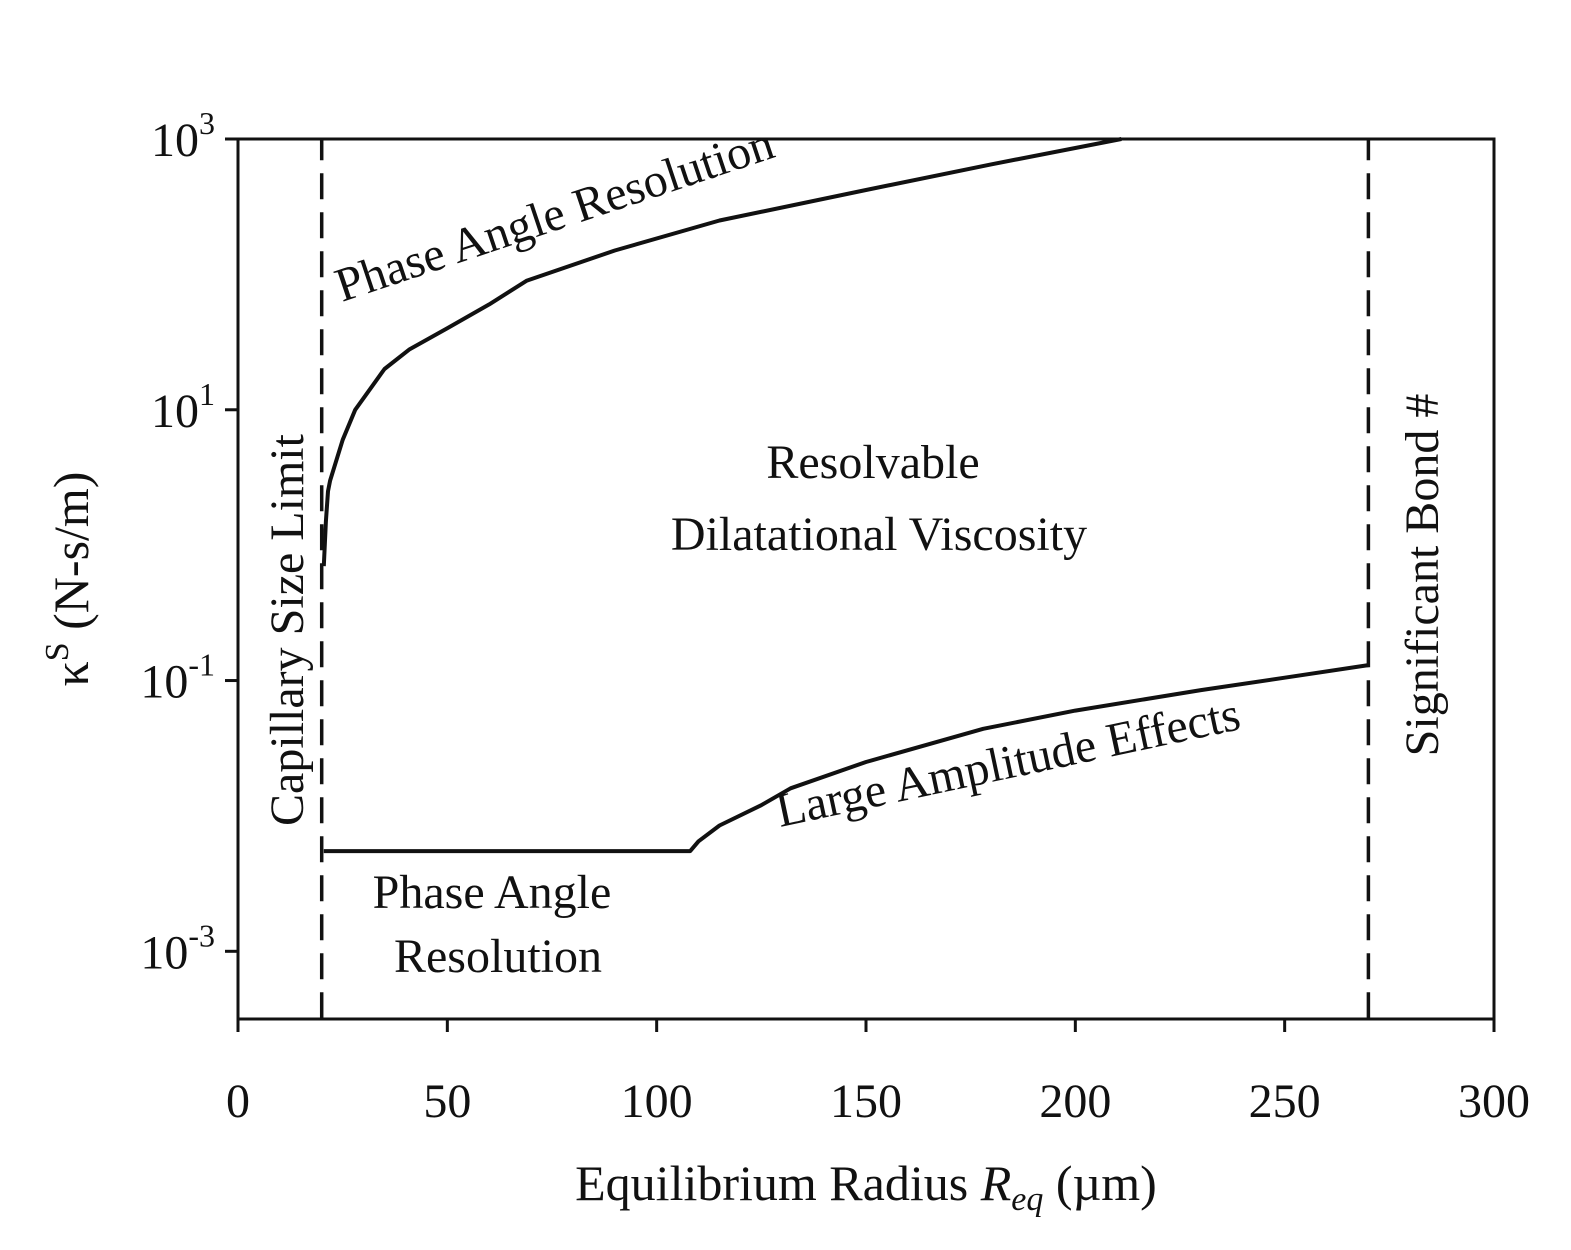  I want to click on y-tick-label: 10⁻³, so click(177, 948).